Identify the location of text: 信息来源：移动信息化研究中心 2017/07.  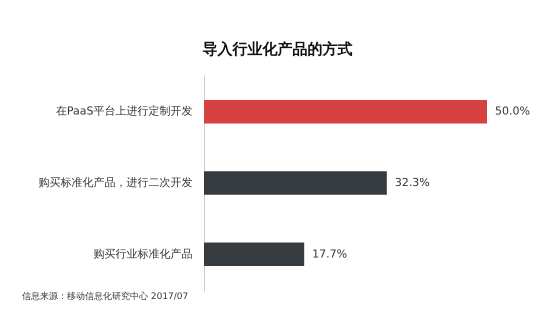
(105, 296).